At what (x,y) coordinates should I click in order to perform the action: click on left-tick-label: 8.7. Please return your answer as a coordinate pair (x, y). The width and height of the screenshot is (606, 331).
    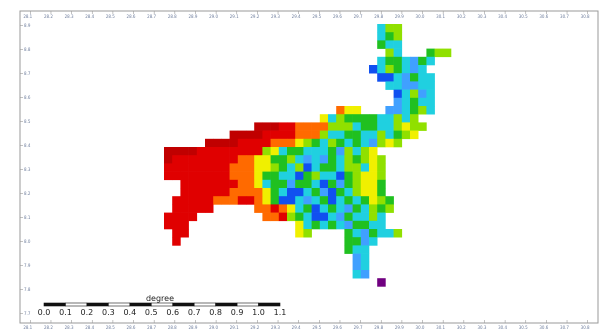
    Looking at the image, I should click on (27, 73).